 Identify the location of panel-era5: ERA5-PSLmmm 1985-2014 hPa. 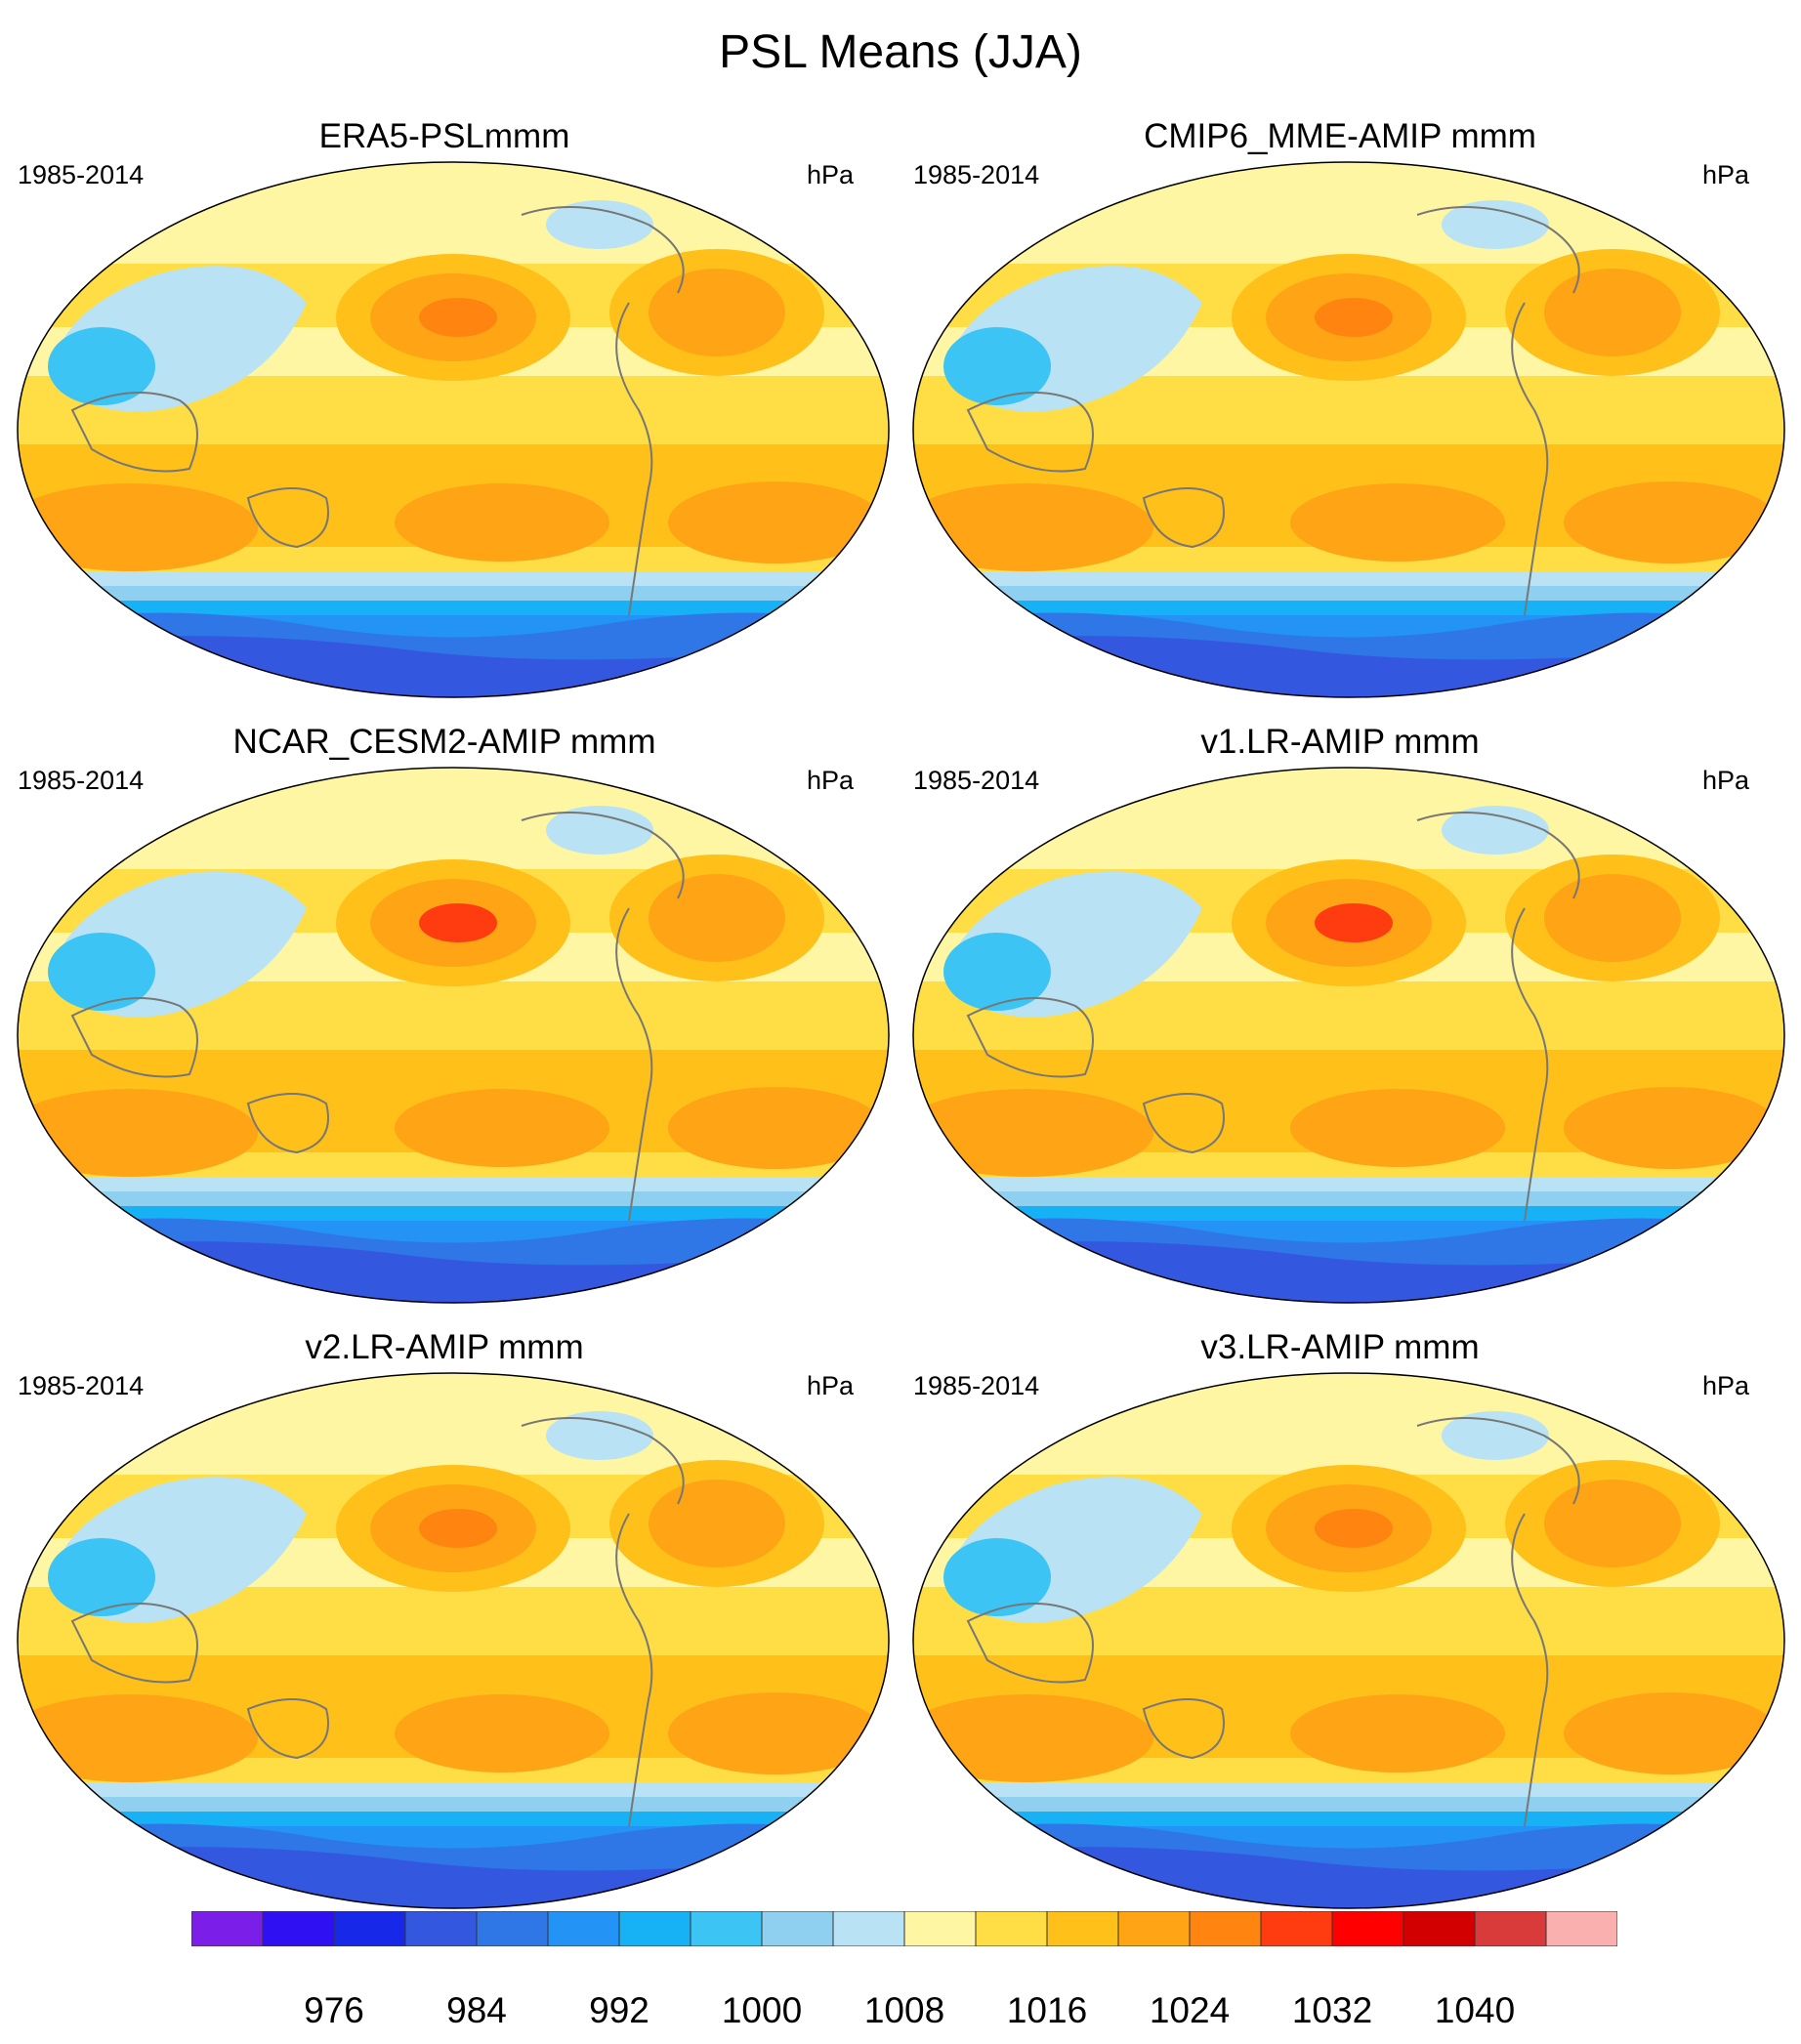
(445, 410).